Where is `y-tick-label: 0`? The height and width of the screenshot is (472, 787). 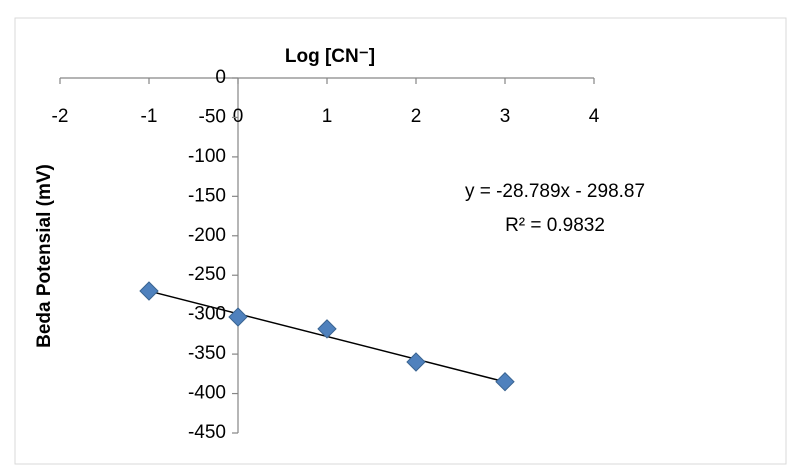
y-tick-label: 0 is located at coordinates (220, 77).